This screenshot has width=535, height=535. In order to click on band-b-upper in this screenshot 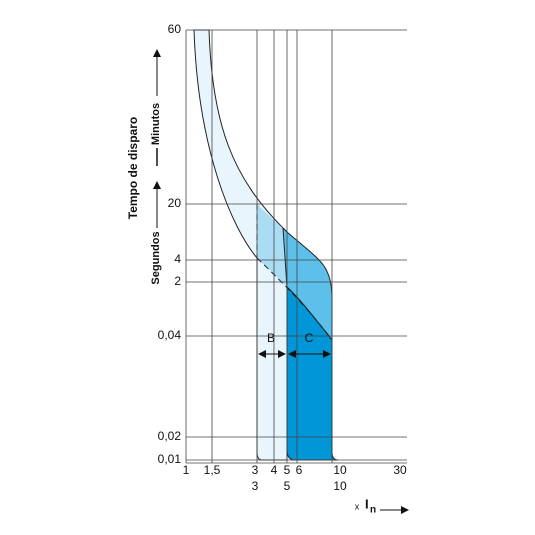, I will do `click(272, 245)`.